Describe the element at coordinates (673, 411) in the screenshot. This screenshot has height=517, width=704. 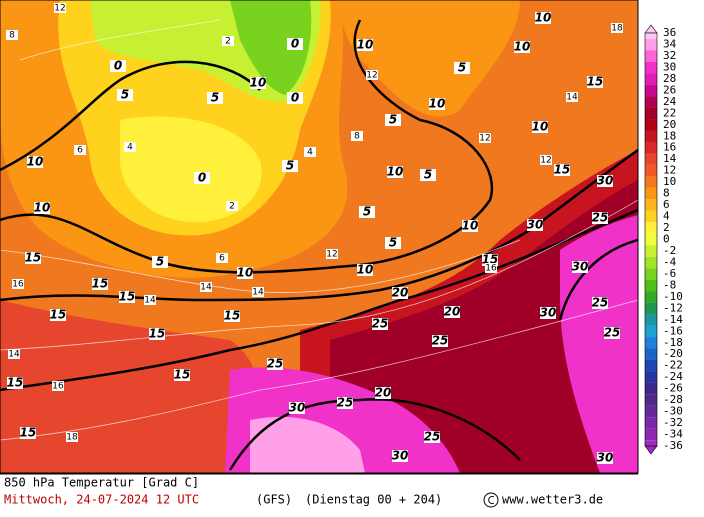
I see `colorbar-label: -30` at that location.